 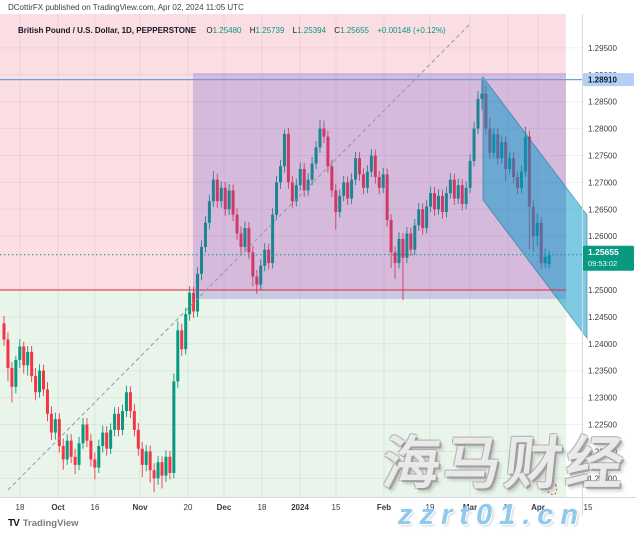 I want to click on price-axis-label: 1.24000, so click(x=602, y=344).